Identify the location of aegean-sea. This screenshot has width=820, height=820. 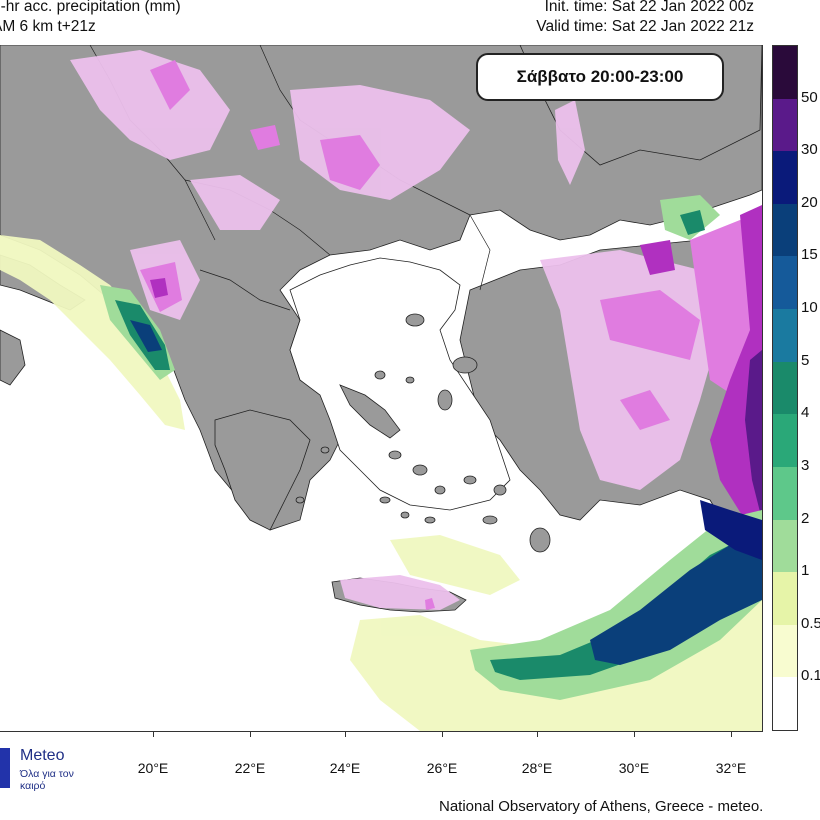
(400, 384).